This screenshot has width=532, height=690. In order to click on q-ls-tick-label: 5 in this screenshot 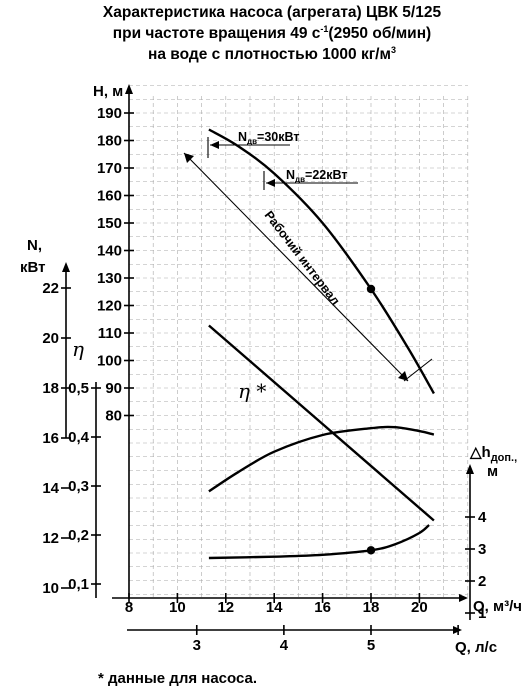, I will do `click(371, 645)`.